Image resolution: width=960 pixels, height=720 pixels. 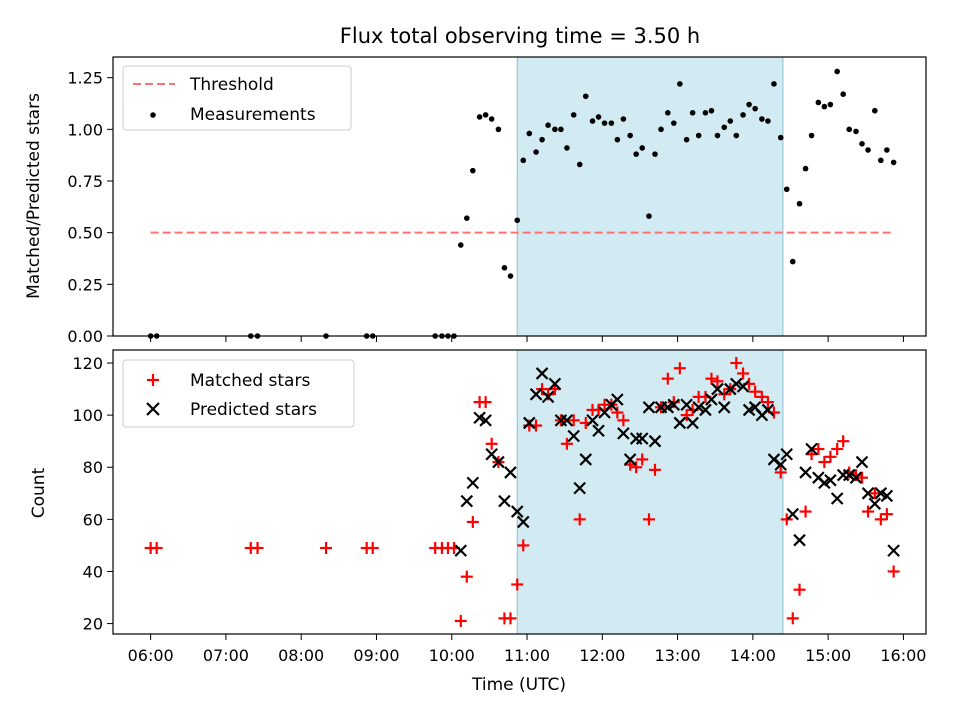 I want to click on y-tick-label: 0.50, so click(x=85, y=233).